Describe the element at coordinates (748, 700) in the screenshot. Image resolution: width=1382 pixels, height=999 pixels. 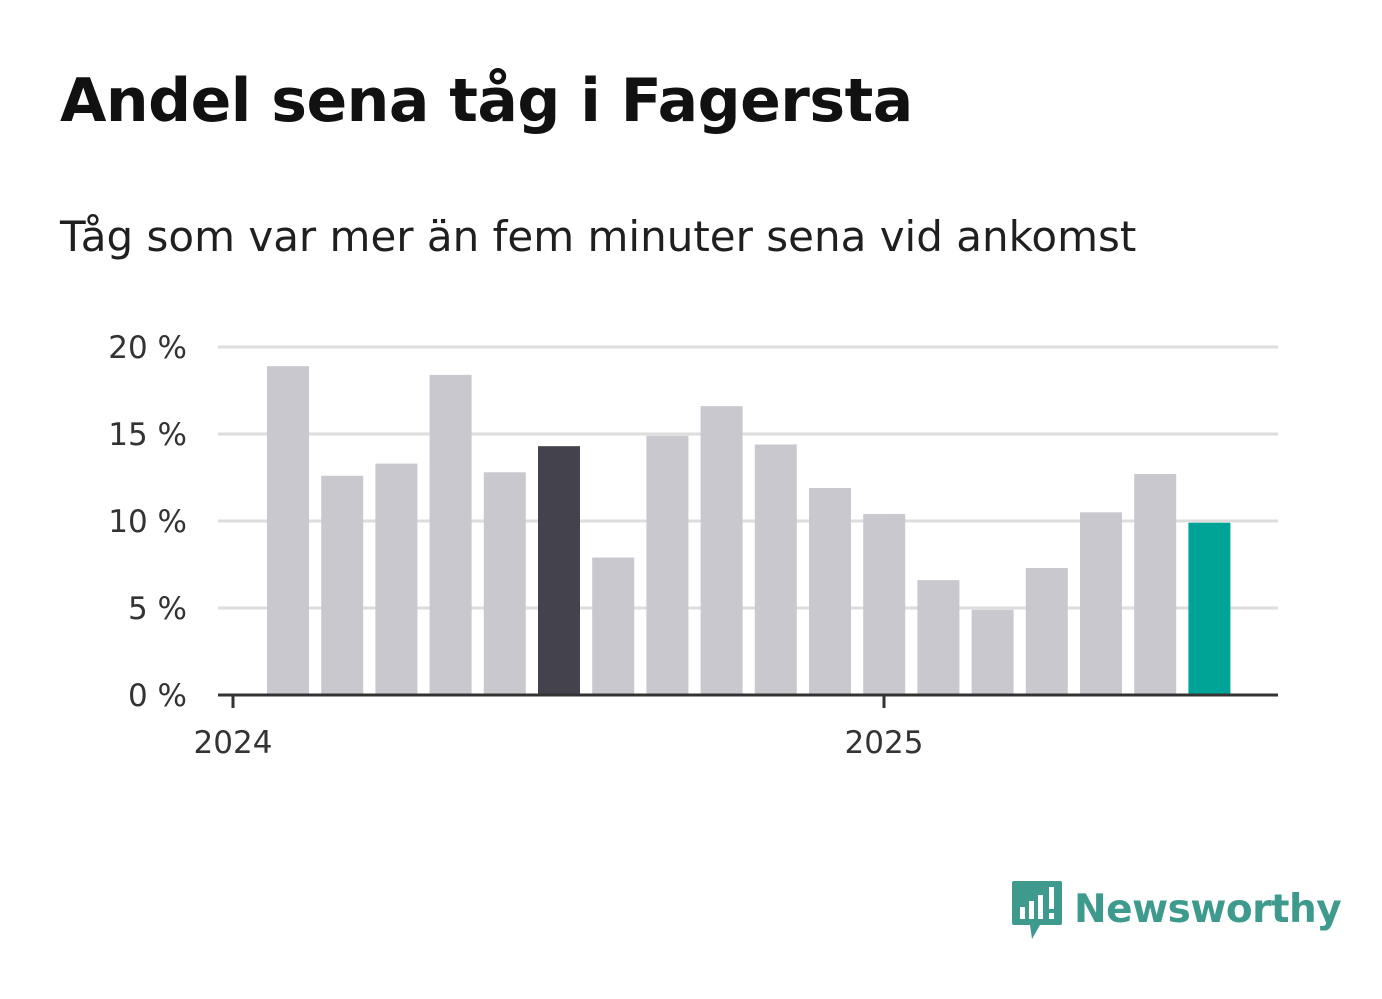
I see `x-axis` at that location.